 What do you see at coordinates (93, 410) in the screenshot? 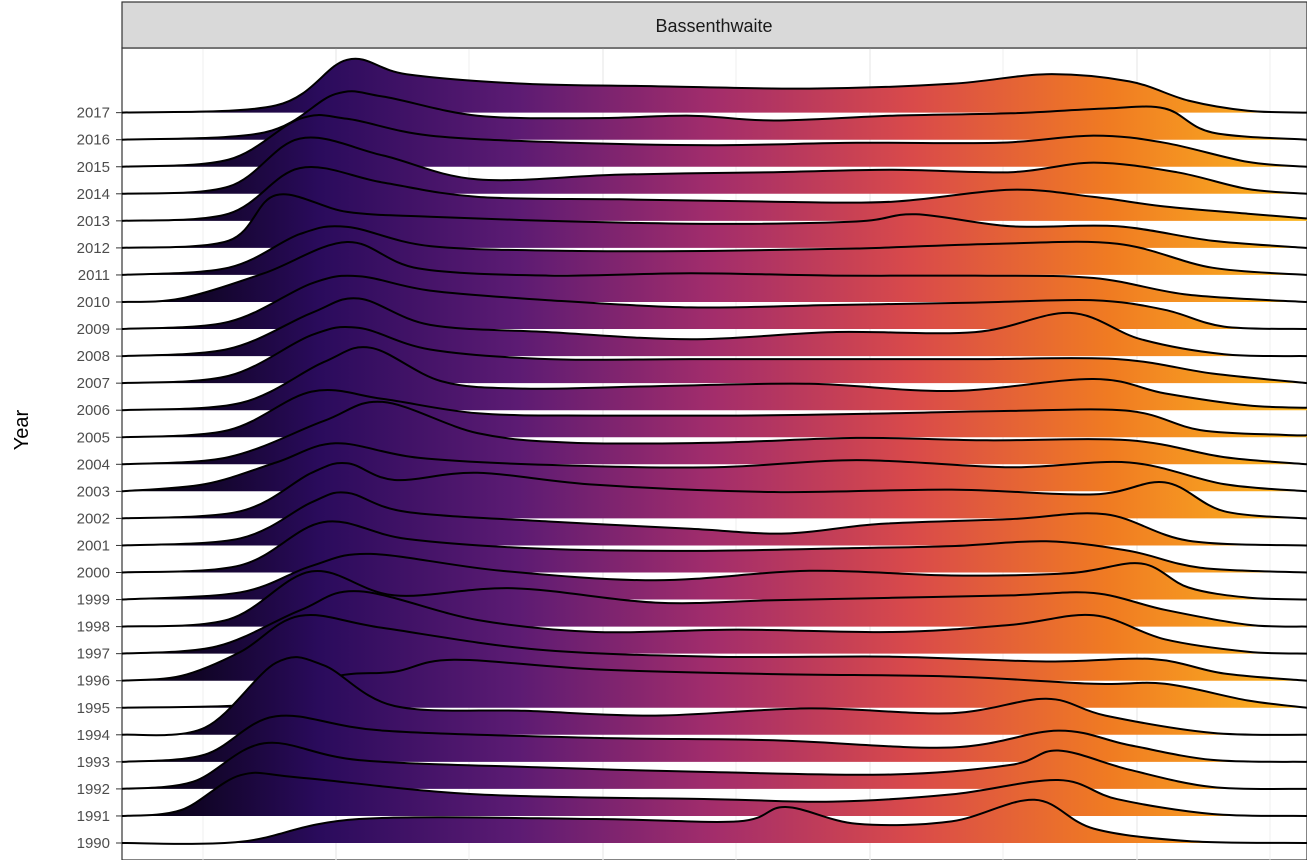
I see `y-tick-label-2006: 2006` at bounding box center [93, 410].